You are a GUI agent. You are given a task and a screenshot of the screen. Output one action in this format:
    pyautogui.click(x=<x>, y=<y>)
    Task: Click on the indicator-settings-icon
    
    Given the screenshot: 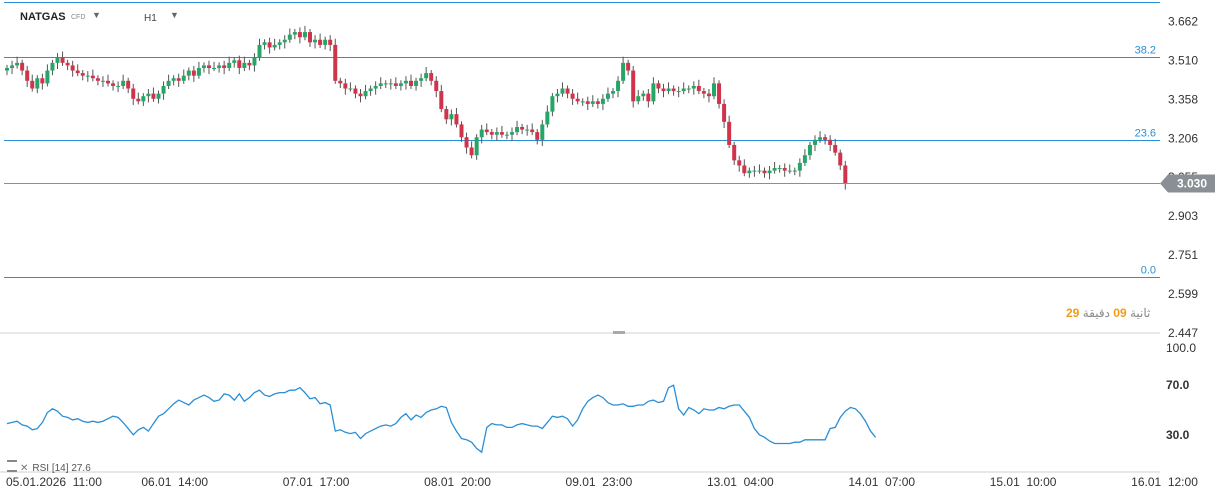 What is the action you would take?
    pyautogui.click(x=12, y=466)
    